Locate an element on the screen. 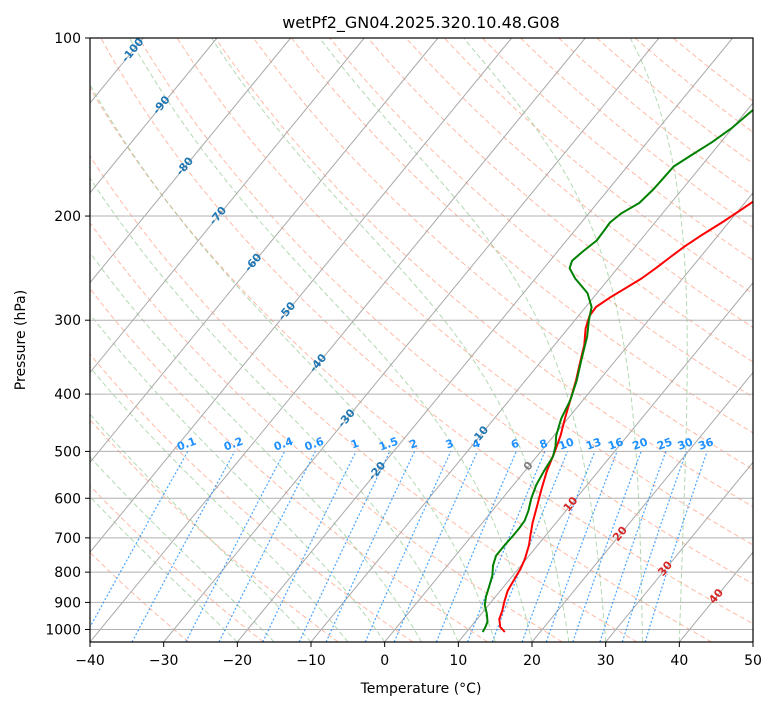  x-tick-label: 40 is located at coordinates (679, 661).